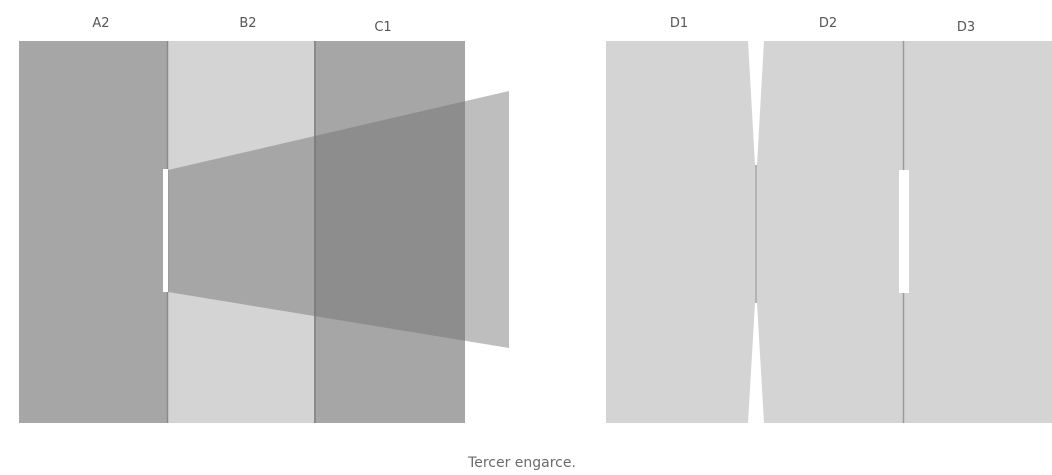 This screenshot has height=475, width=1052. What do you see at coordinates (977, 232) in the screenshot?
I see `panel-d3` at bounding box center [977, 232].